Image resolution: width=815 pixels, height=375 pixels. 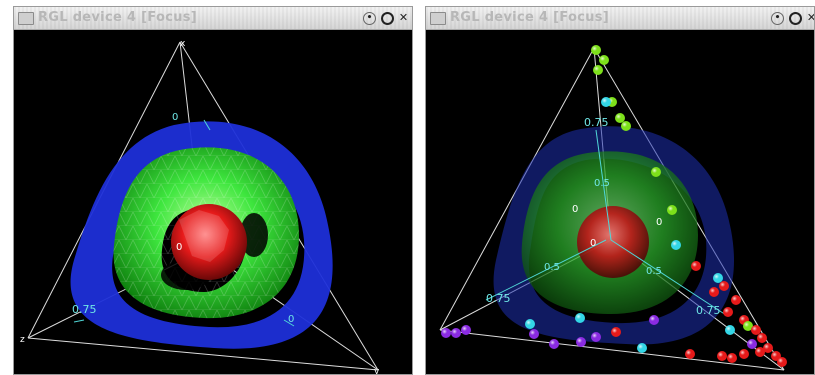 I want to click on axis-label-z: z, so click(x=22, y=340).